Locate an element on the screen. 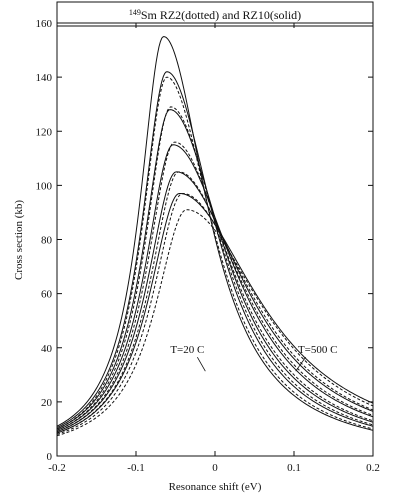 Image resolution: width=414 pixels, height=504 pixels. x-axis-label: Resonance shift (eV) is located at coordinates (215, 487).